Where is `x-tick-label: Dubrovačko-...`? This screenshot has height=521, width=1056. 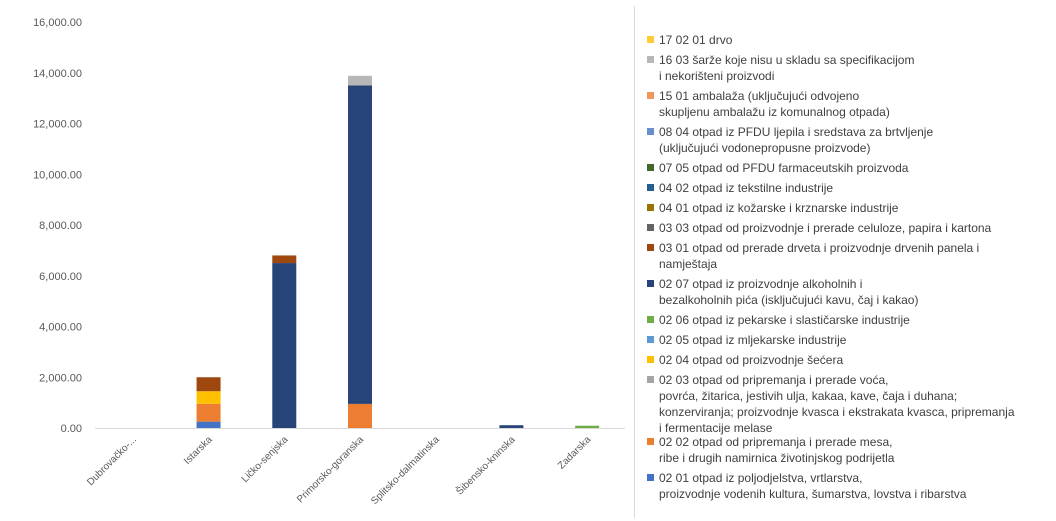
x-tick-label: Dubrovačko-... is located at coordinates (112, 461).